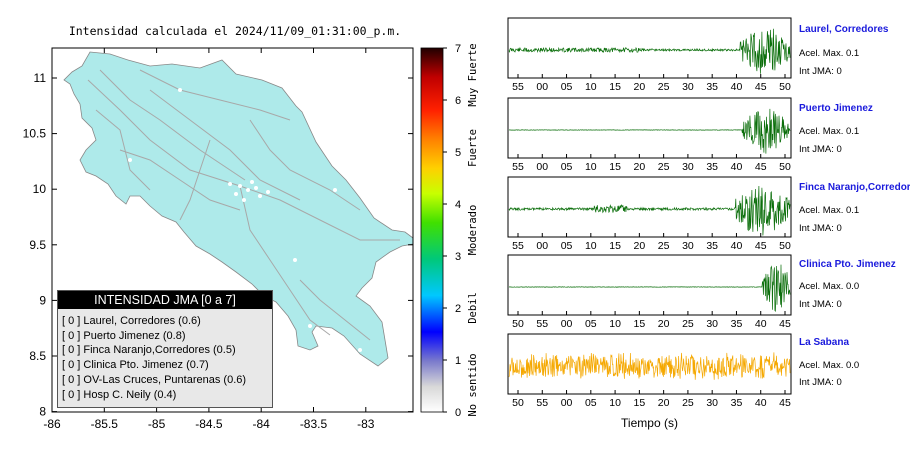  Describe the element at coordinates (314, 424) in the screenshot. I see `lon-tick-label: -83.5` at that location.